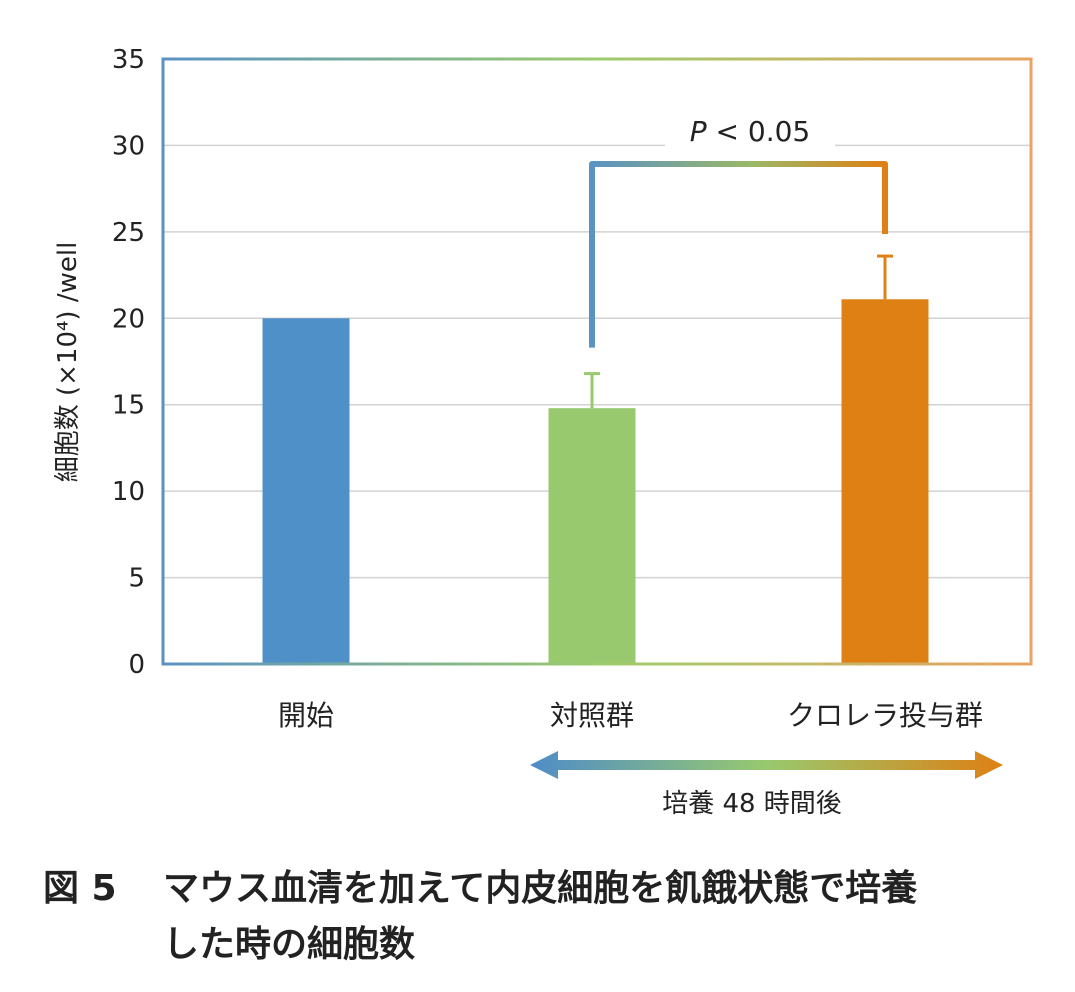  What do you see at coordinates (885, 715) in the screenshot?
I see `x-category-label: クロレラ投与群` at bounding box center [885, 715].